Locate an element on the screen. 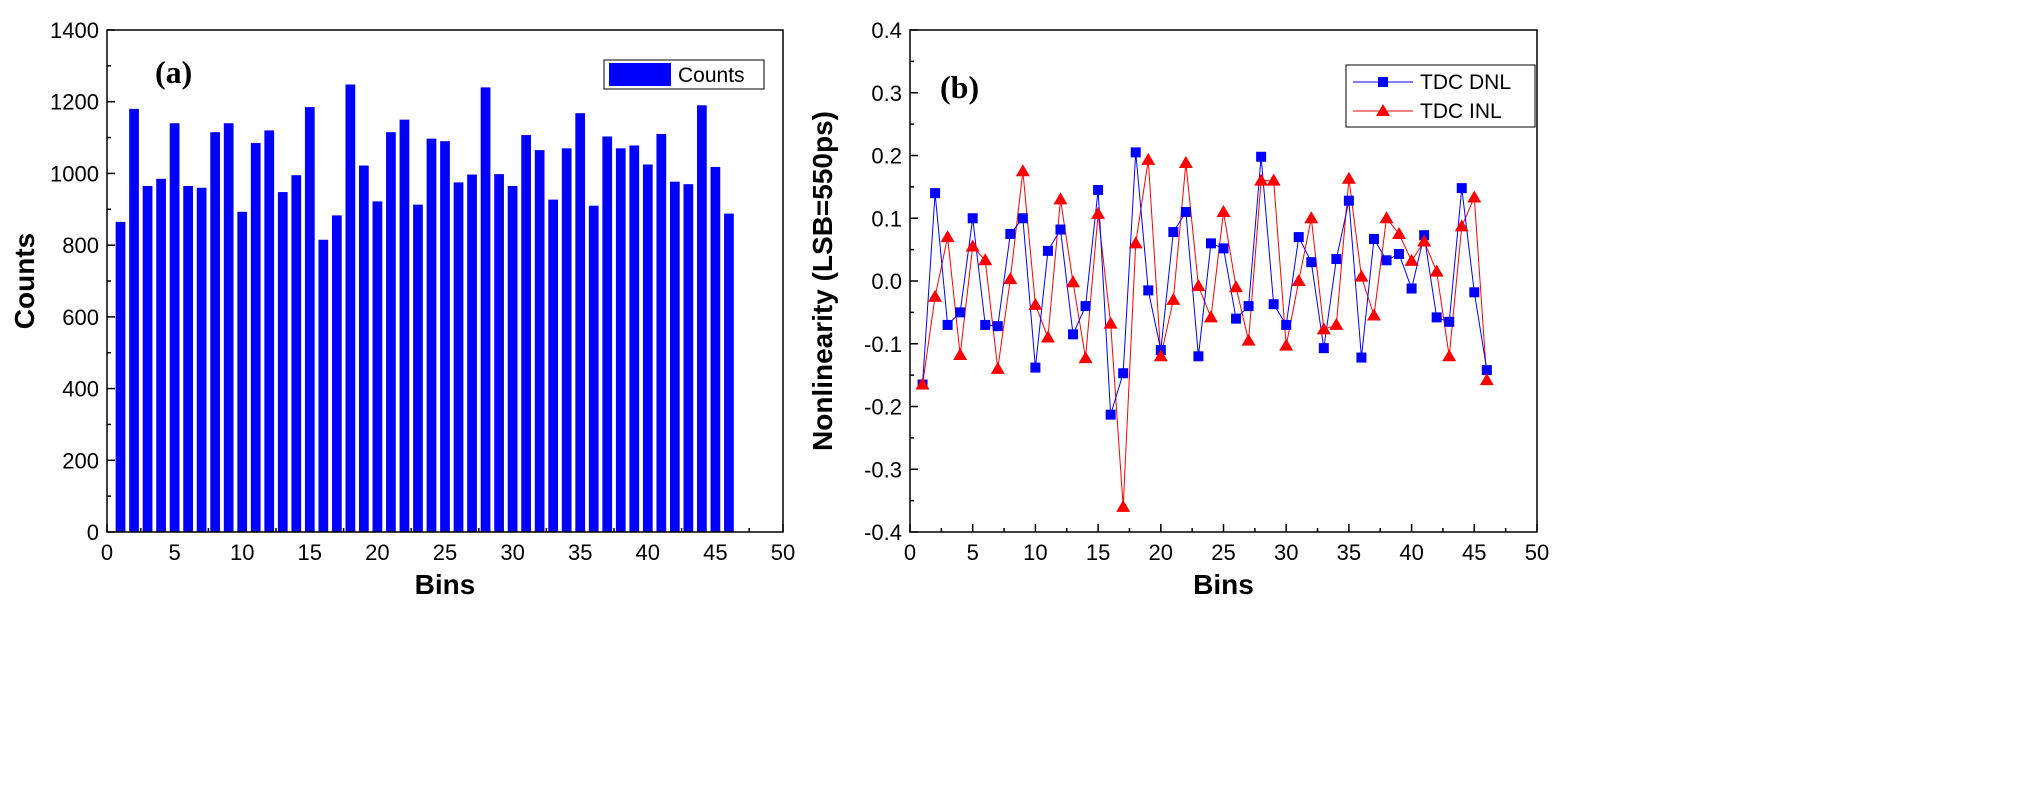  panel-label: (b) is located at coordinates (959, 87).